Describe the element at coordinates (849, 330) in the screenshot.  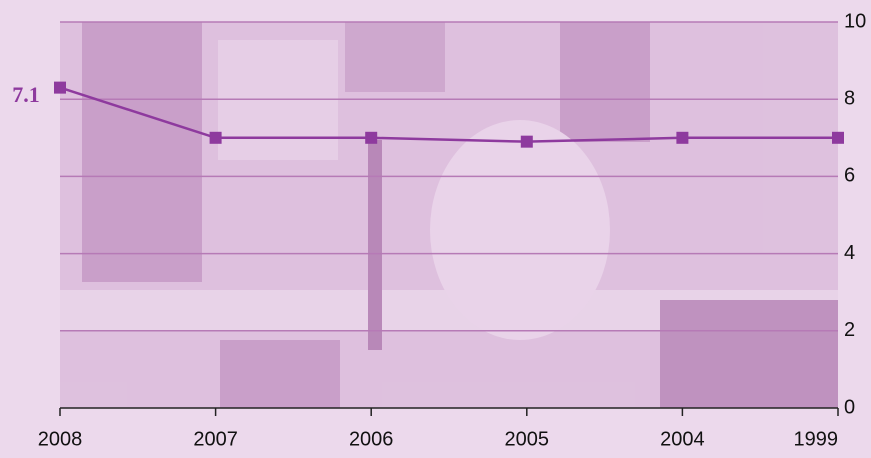
I see `y-tick-label: 2` at that location.